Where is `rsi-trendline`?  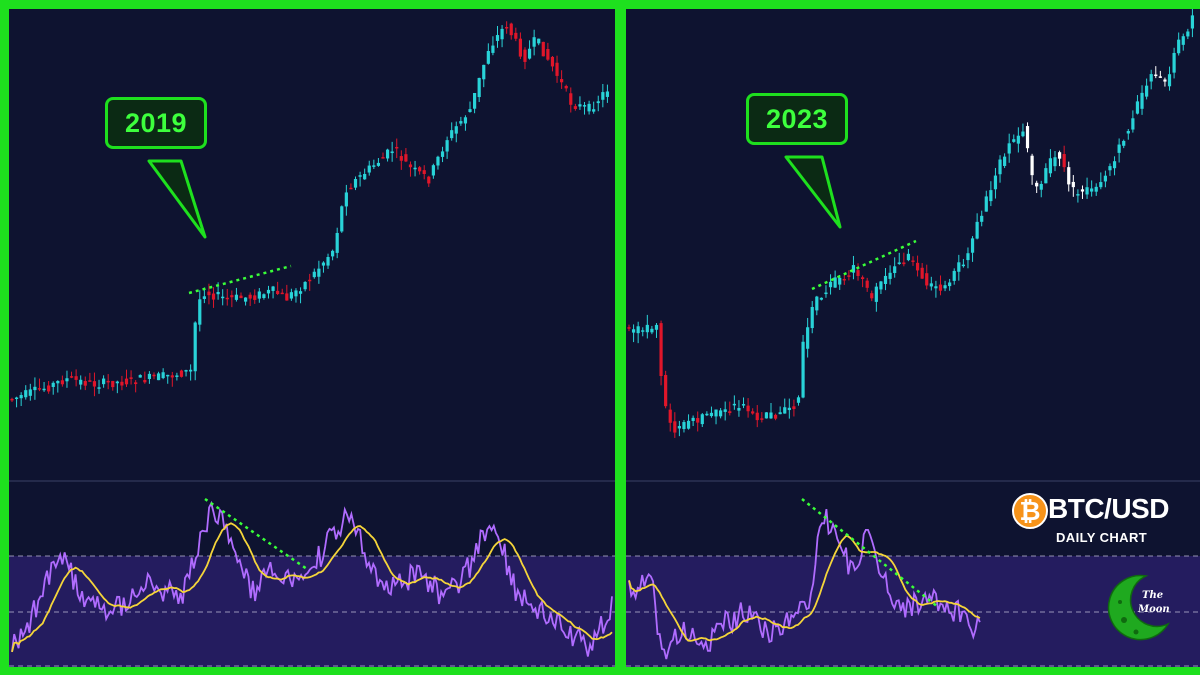 rsi-trendline is located at coordinates (870, 553).